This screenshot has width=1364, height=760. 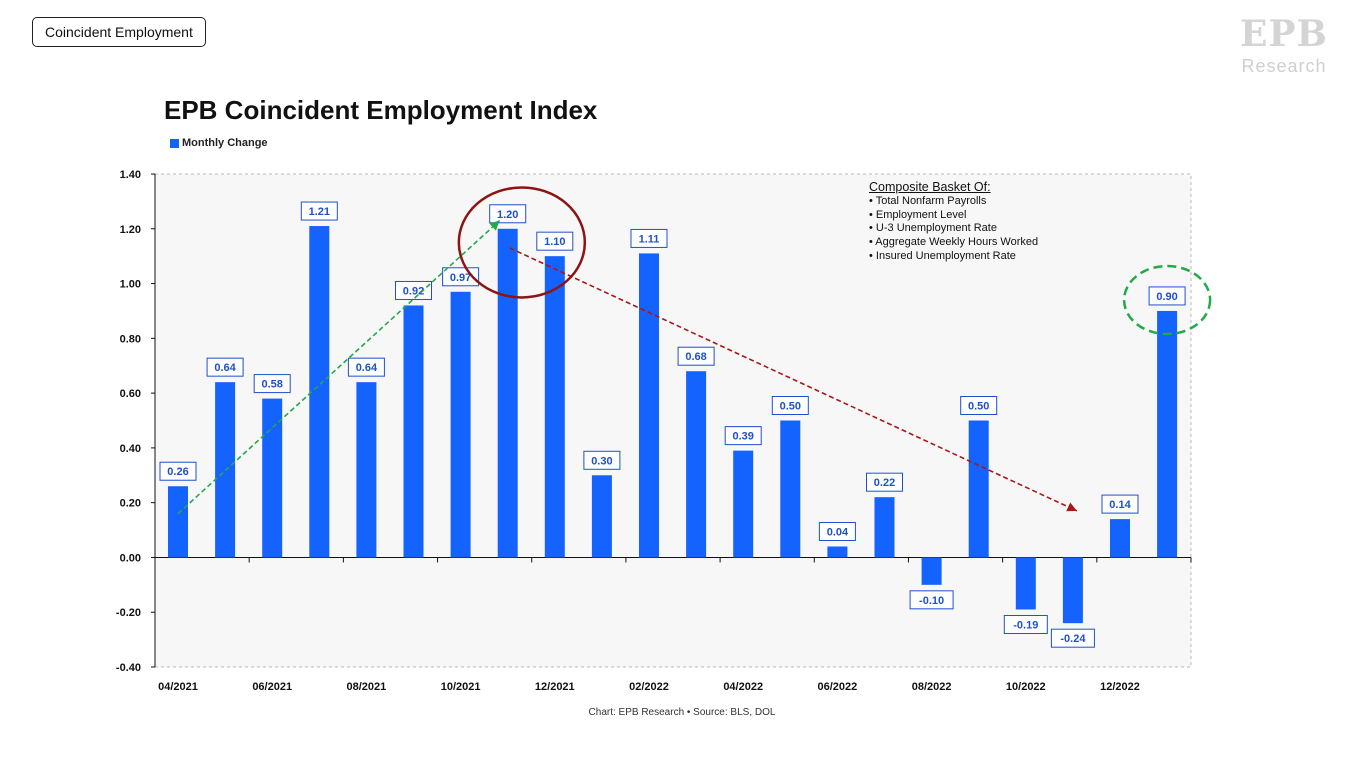 I want to click on legend-swatch, so click(x=174, y=143).